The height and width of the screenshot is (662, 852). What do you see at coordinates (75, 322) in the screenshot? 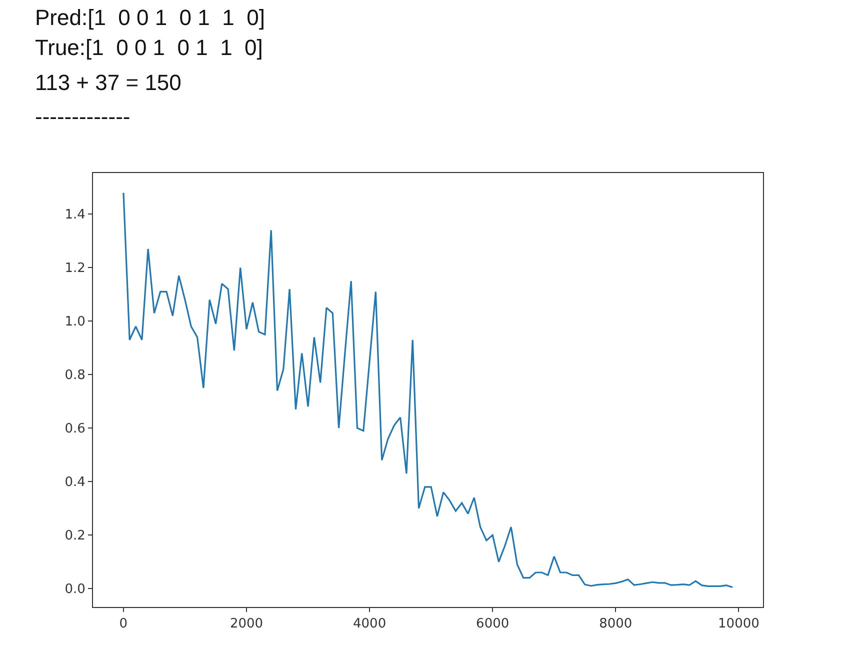
I see `y-tick-label: 1.0` at bounding box center [75, 322].